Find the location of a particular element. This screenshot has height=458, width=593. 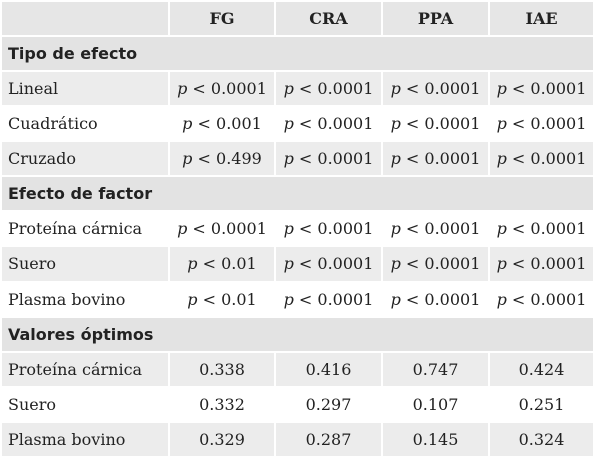

column-header: IAE is located at coordinates (540, 19).